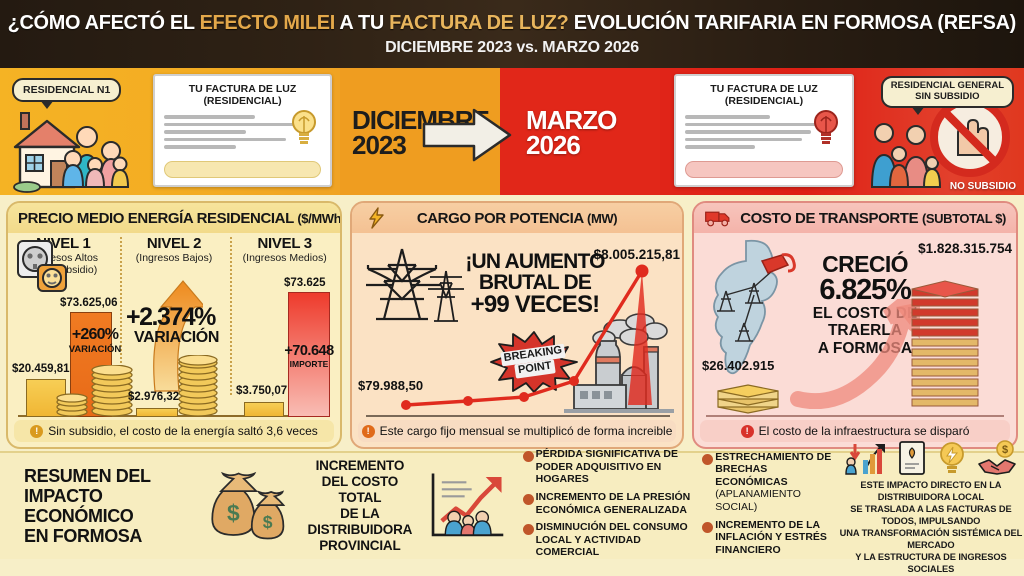  Describe the element at coordinates (965, 248) in the screenshot. I see `transport-value-end: $1.828.315.754` at that location.